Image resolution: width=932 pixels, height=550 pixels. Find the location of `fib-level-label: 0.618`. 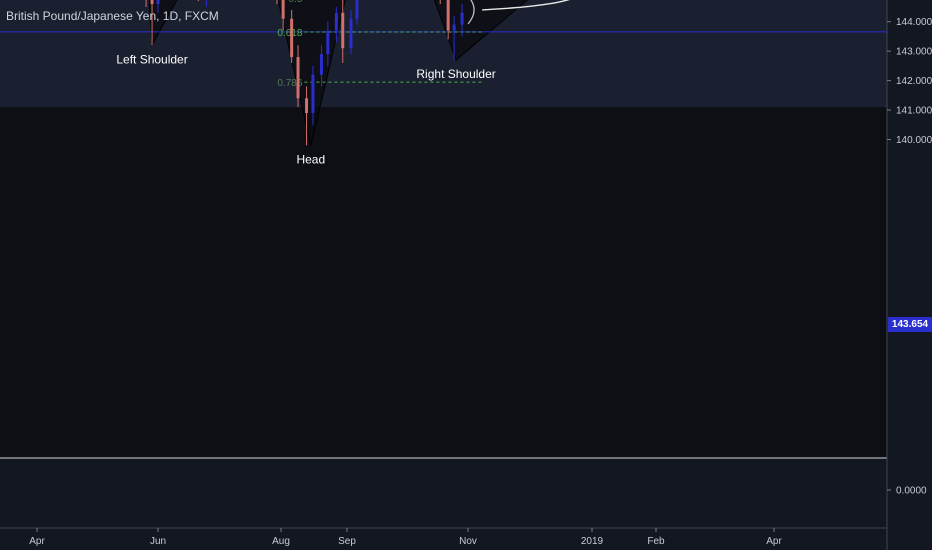

fib-level-label: 0.618 is located at coordinates (289, 33).